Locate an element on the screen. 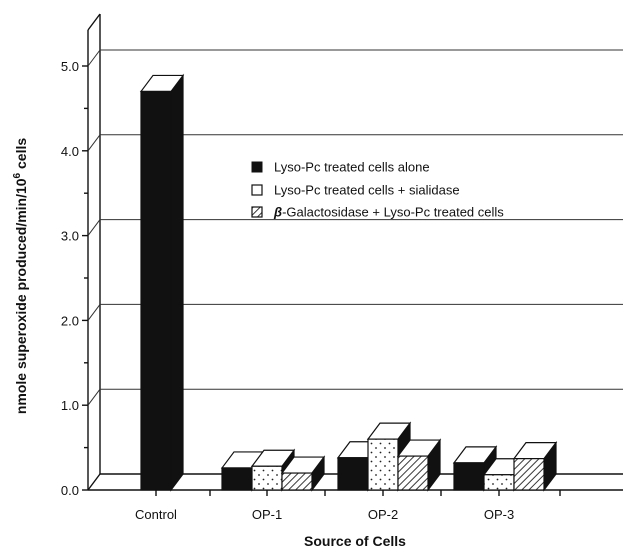 The width and height of the screenshot is (623, 551). y-tick-label: 2.0 is located at coordinates (70, 320).